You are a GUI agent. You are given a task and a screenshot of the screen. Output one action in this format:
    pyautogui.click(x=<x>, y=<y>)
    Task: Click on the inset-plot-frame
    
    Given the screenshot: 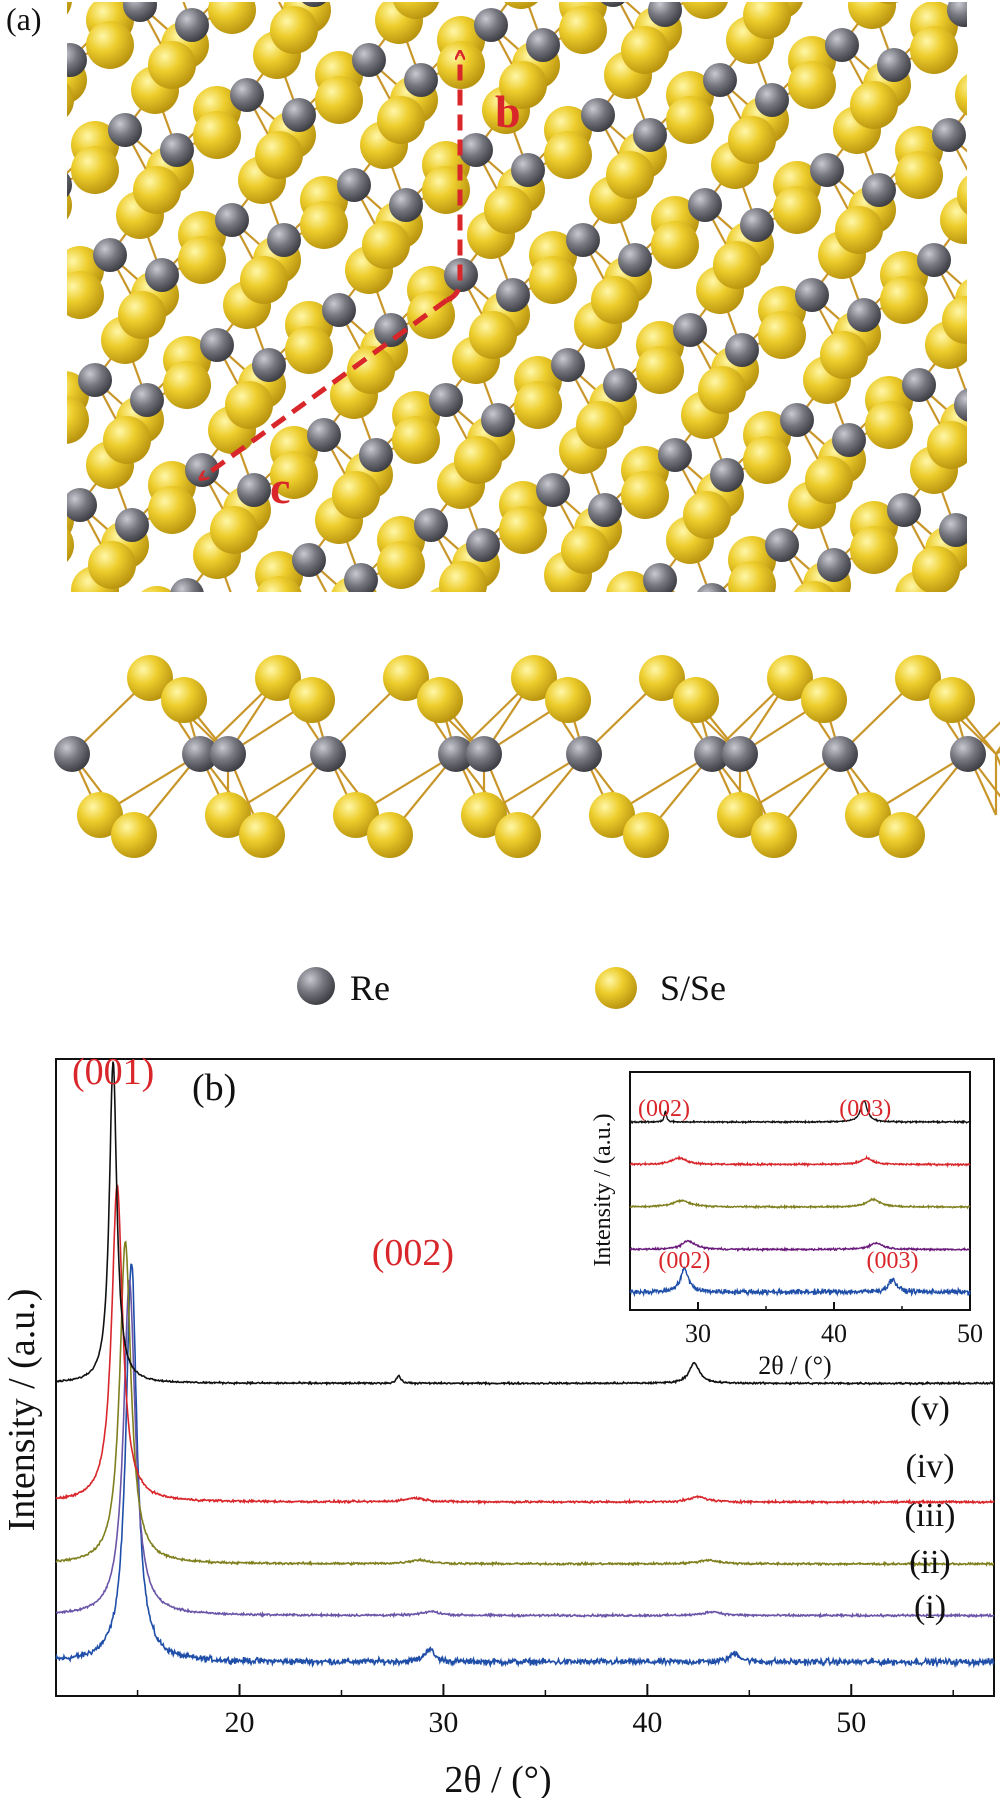 What is the action you would take?
    pyautogui.click(x=800, y=1191)
    